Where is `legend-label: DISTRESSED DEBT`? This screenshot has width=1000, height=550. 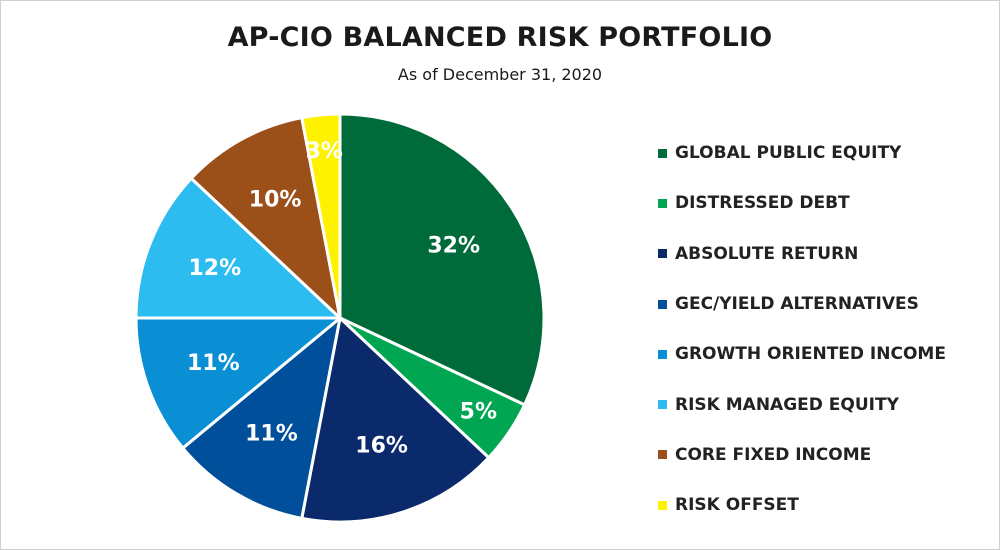 legend-label: DISTRESSED DEBT is located at coordinates (762, 203).